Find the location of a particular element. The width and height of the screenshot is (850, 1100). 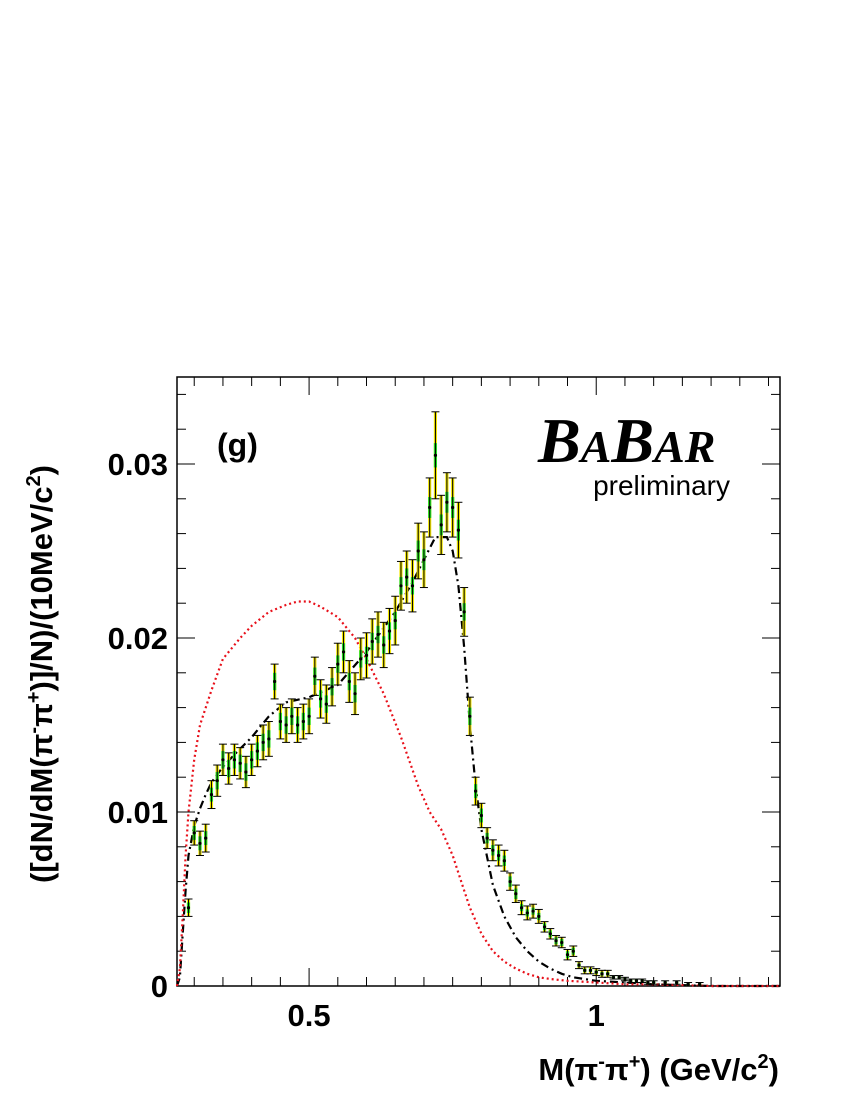

preliminary-label: preliminary is located at coordinates (661, 485).